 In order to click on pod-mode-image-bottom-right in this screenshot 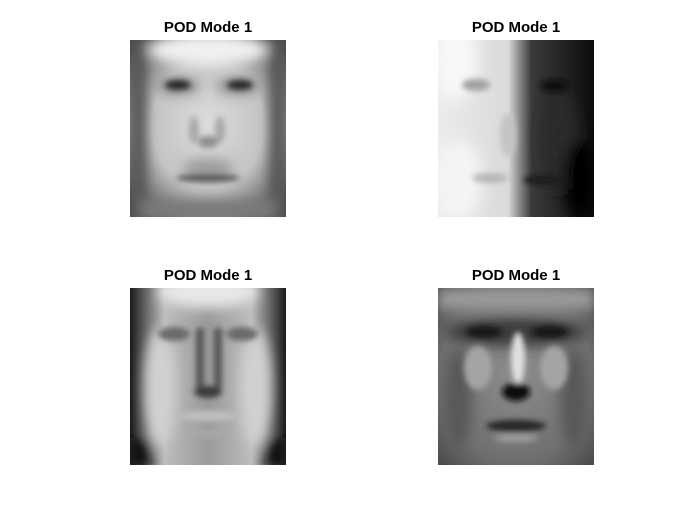, I will do `click(516, 376)`.